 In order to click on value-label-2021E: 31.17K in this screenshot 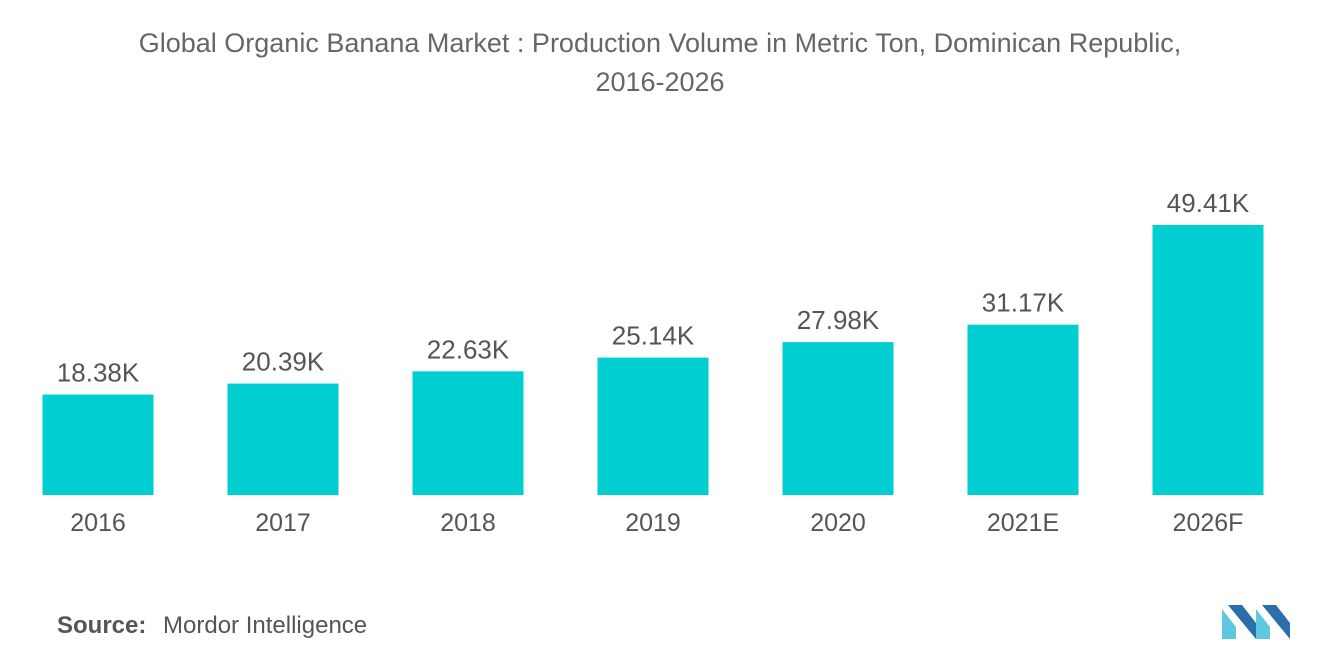, I will do `click(1023, 303)`.